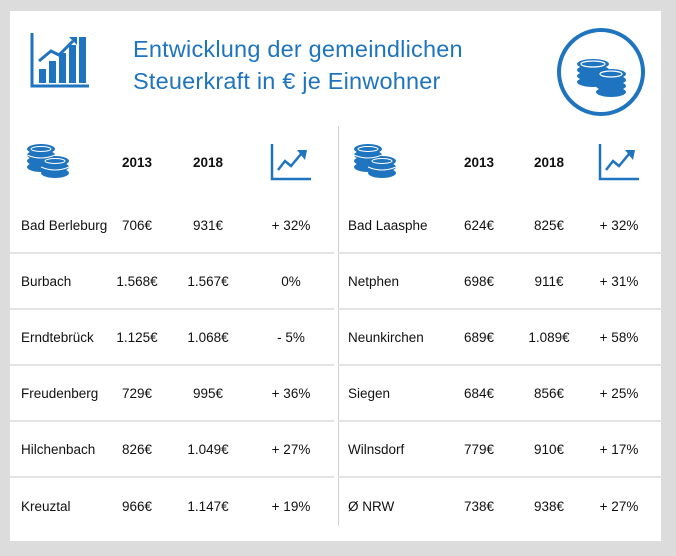 Image resolution: width=676 pixels, height=556 pixels. I want to click on municipality-name: Ø NRW, so click(371, 506).